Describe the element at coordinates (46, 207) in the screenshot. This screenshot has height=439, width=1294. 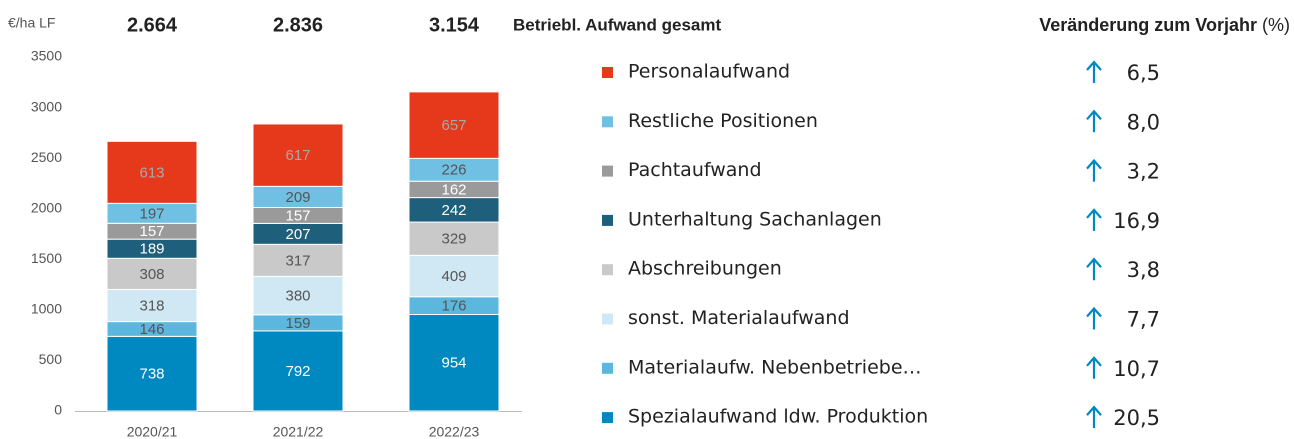
I see `y-tick-label: 2000` at that location.